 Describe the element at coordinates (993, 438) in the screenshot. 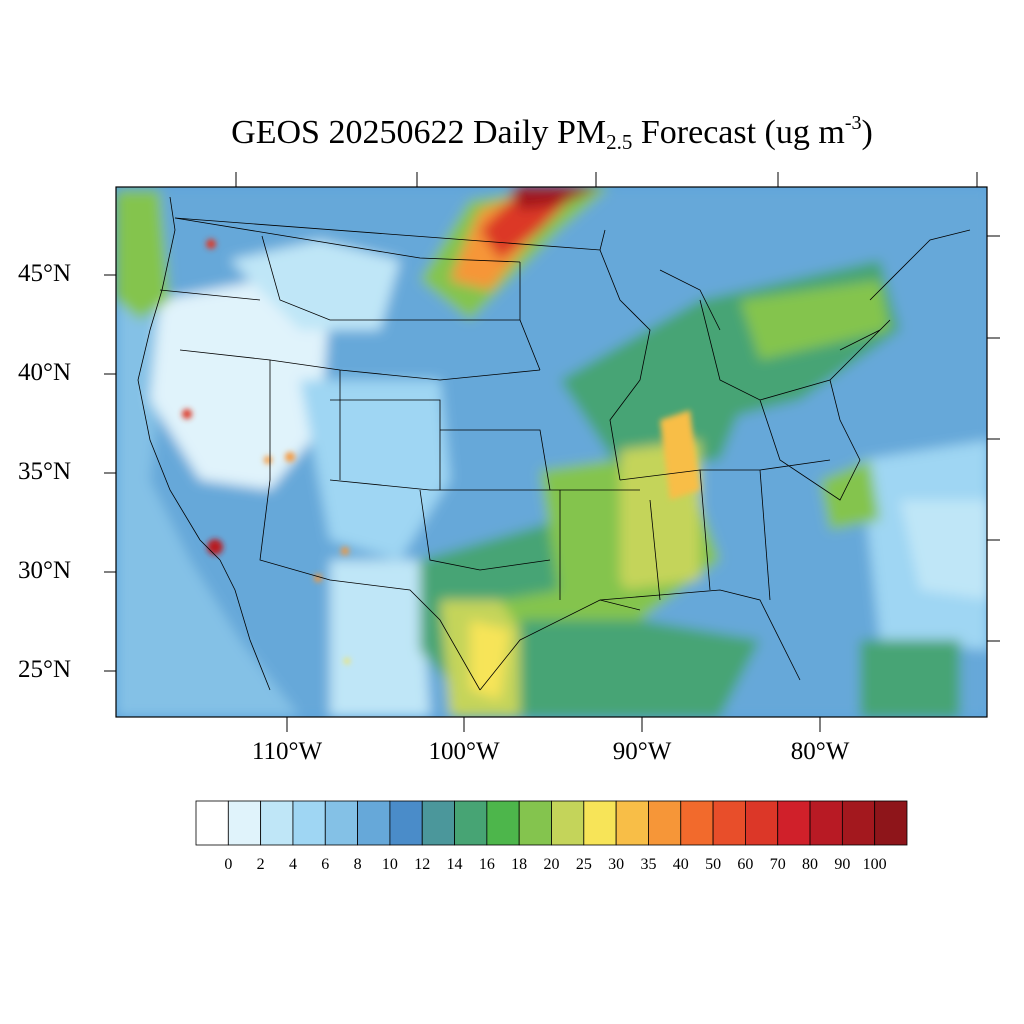

I see `right-ticks` at that location.